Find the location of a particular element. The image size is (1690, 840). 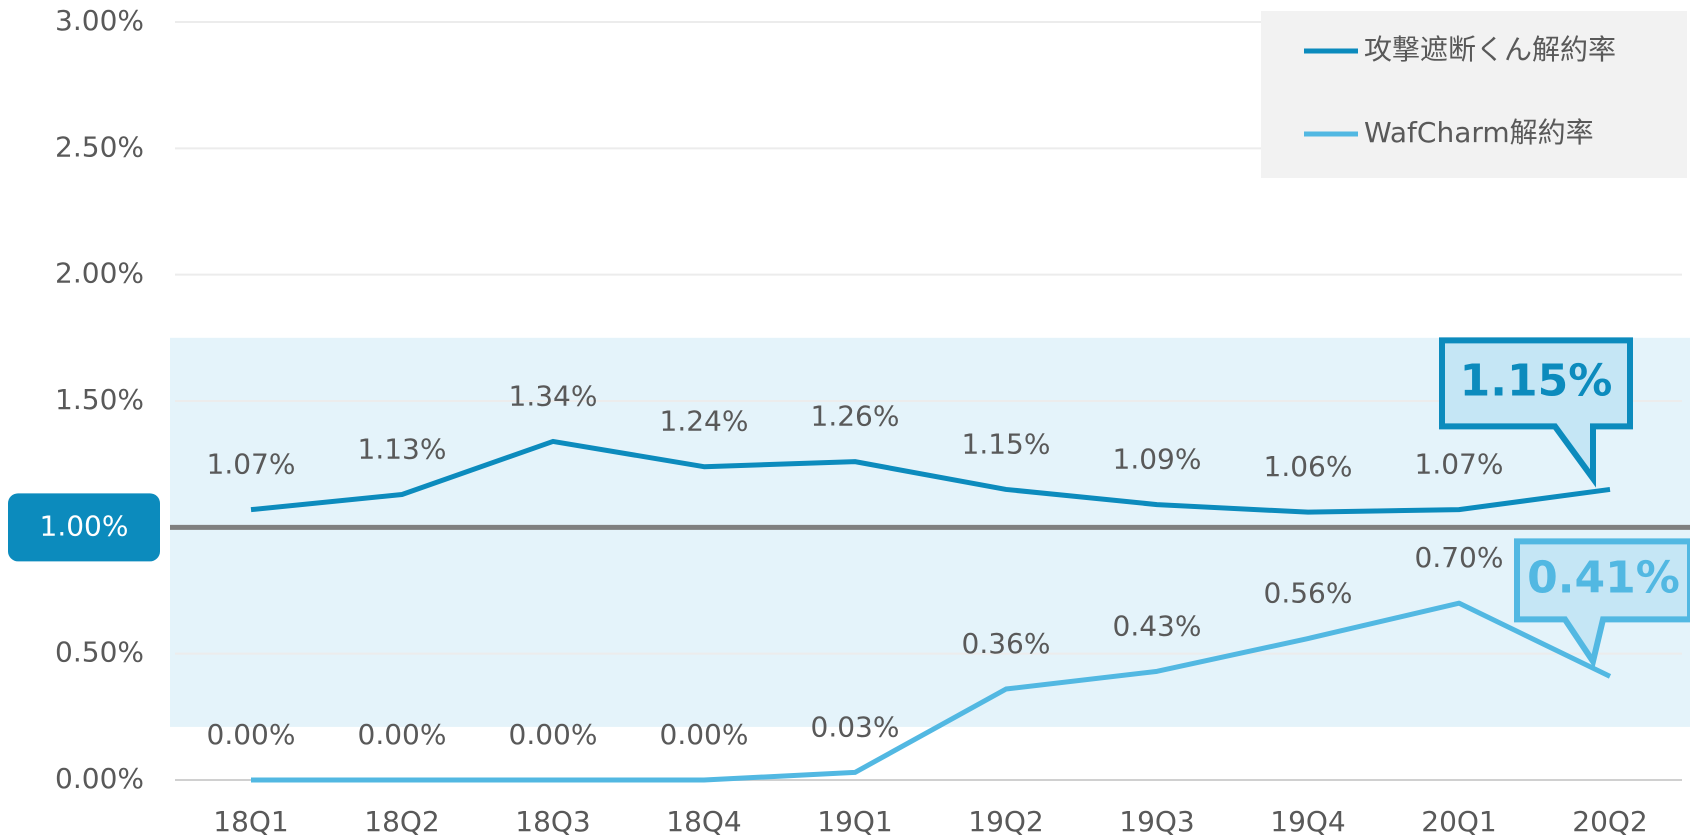

data-label: 1.26% is located at coordinates (855, 416).